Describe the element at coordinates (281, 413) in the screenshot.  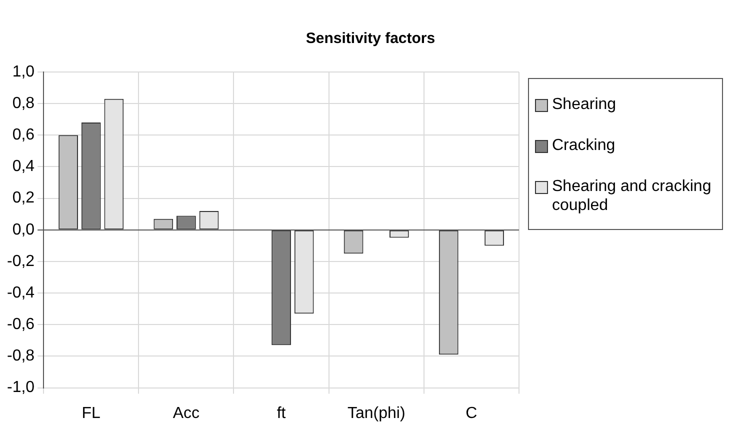
I see `x-tick-label: ft` at that location.